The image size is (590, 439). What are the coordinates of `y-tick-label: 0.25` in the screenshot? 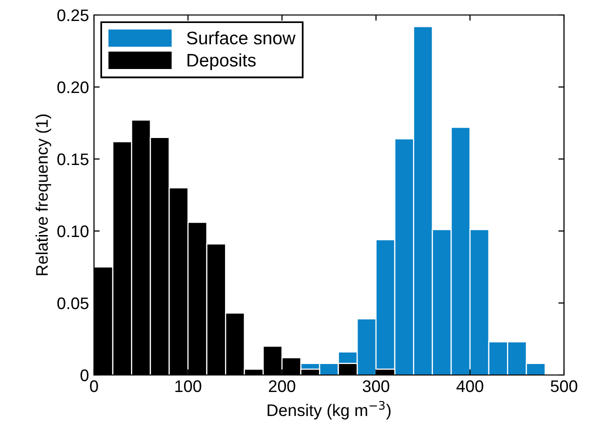 It's located at (72, 15).